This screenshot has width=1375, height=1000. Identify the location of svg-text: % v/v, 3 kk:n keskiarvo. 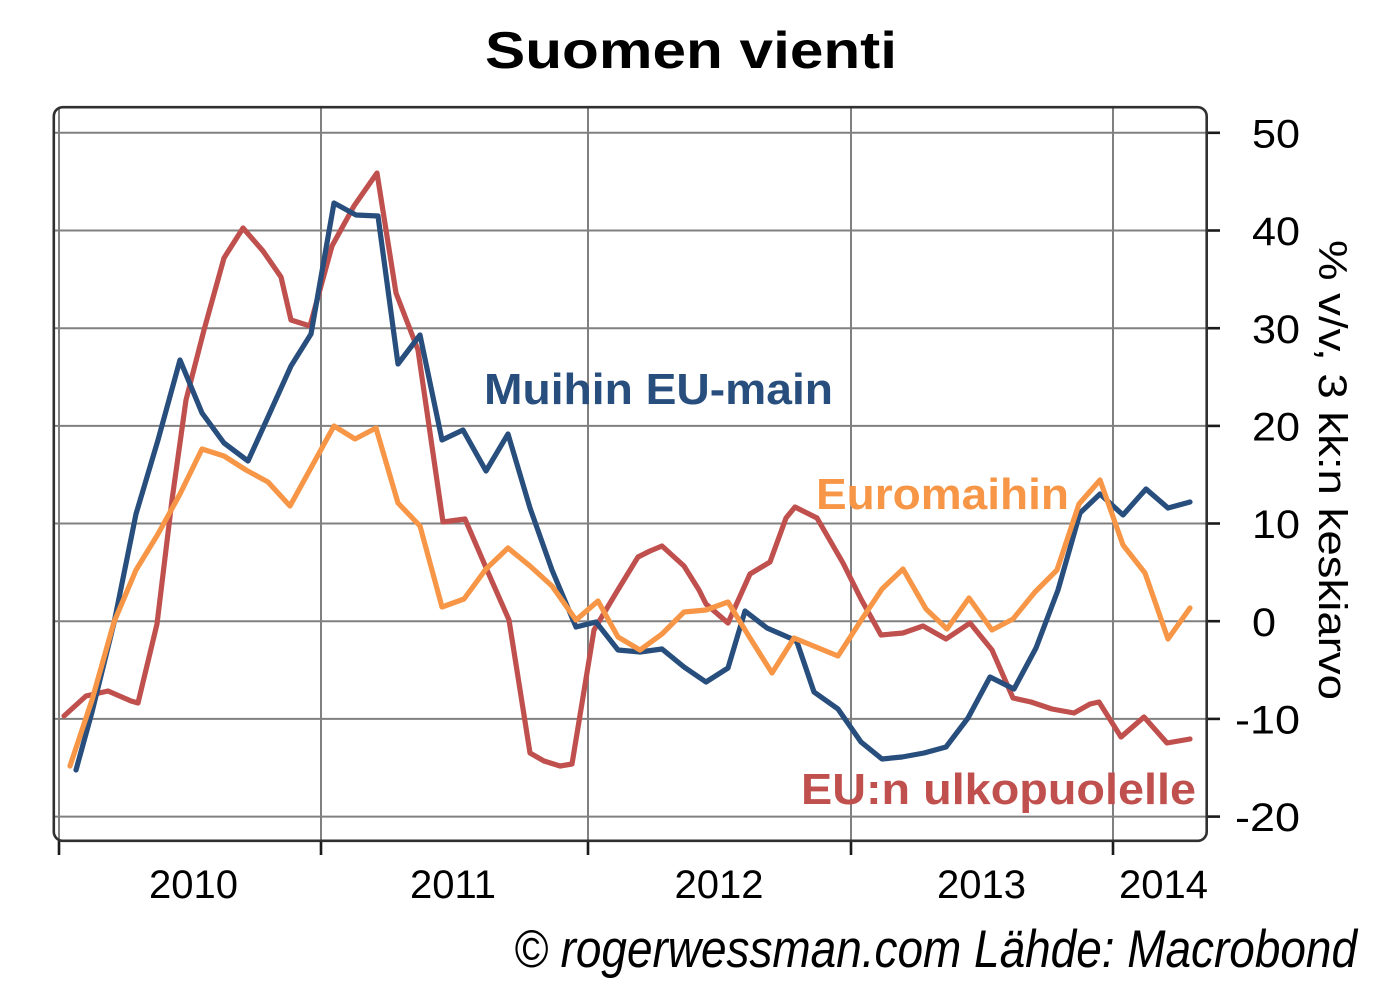
(1332, 470).